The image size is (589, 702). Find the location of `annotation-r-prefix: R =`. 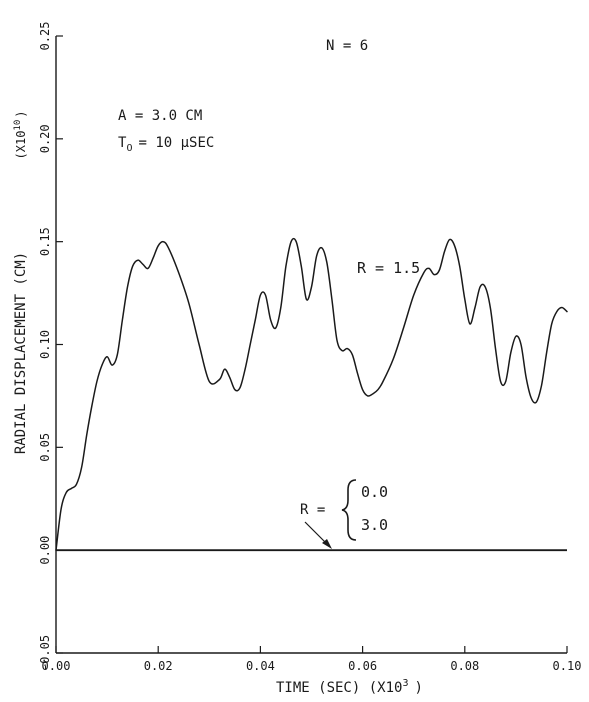

annotation-r-prefix: R = is located at coordinates (312, 510).